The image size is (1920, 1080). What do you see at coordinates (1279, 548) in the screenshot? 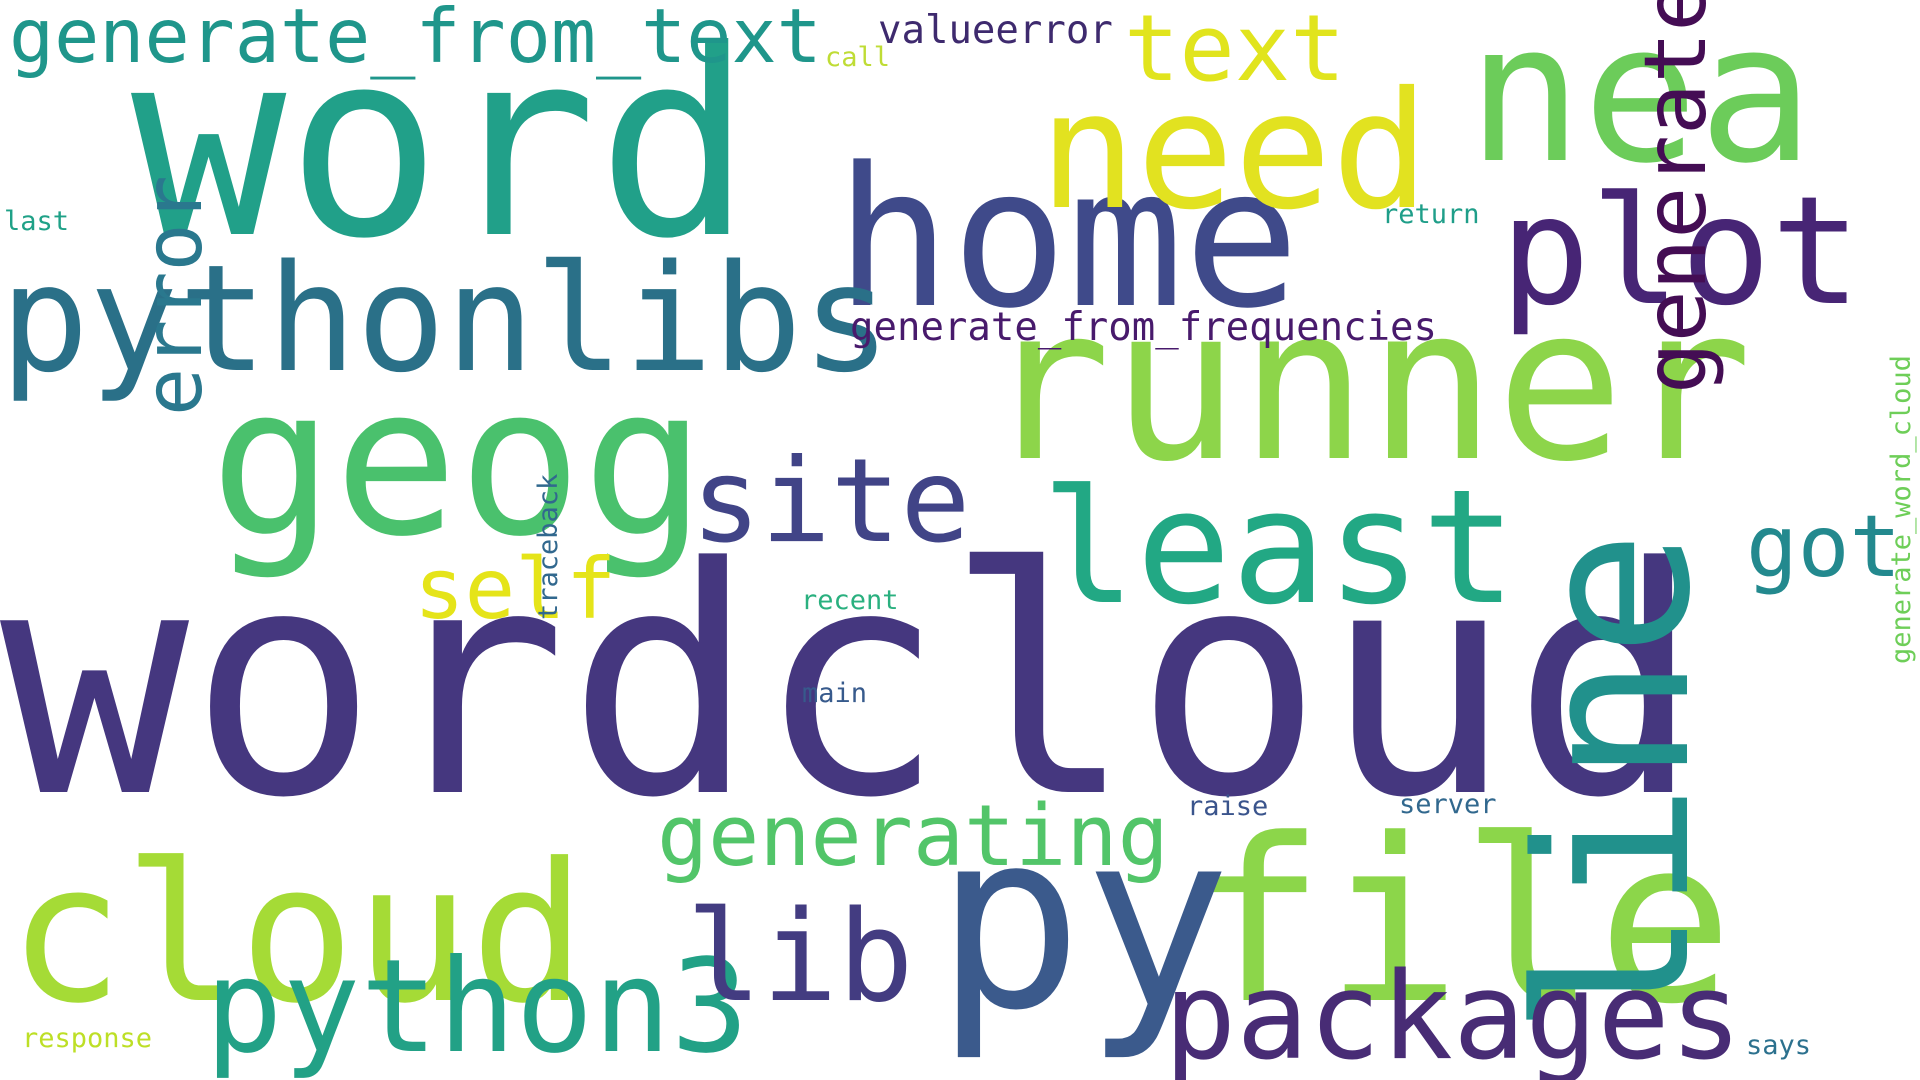
I see `word-least: least` at bounding box center [1279, 548].